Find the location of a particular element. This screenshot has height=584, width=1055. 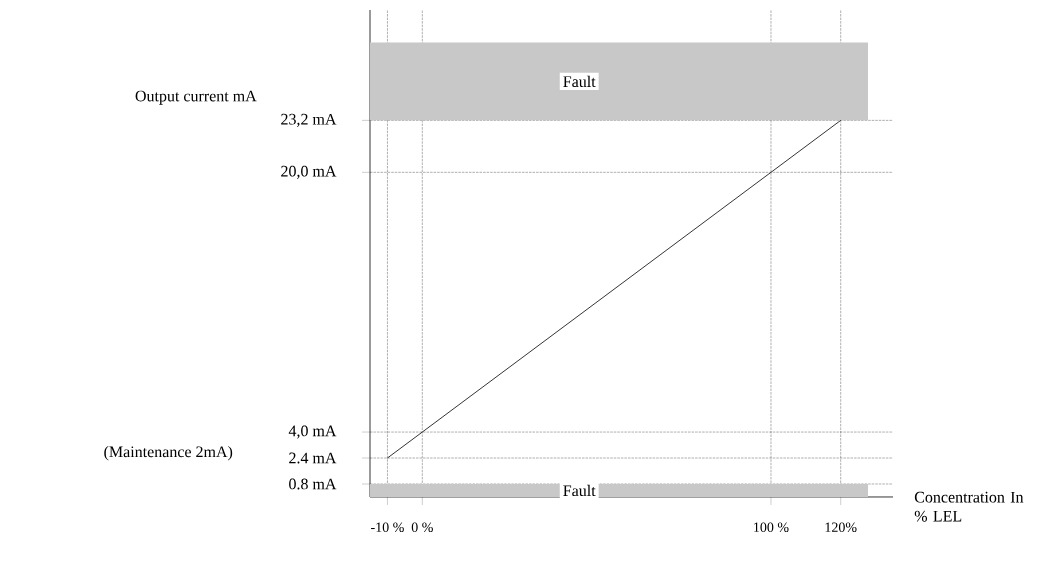

y-tick-label: 23,2 mA is located at coordinates (309, 120).